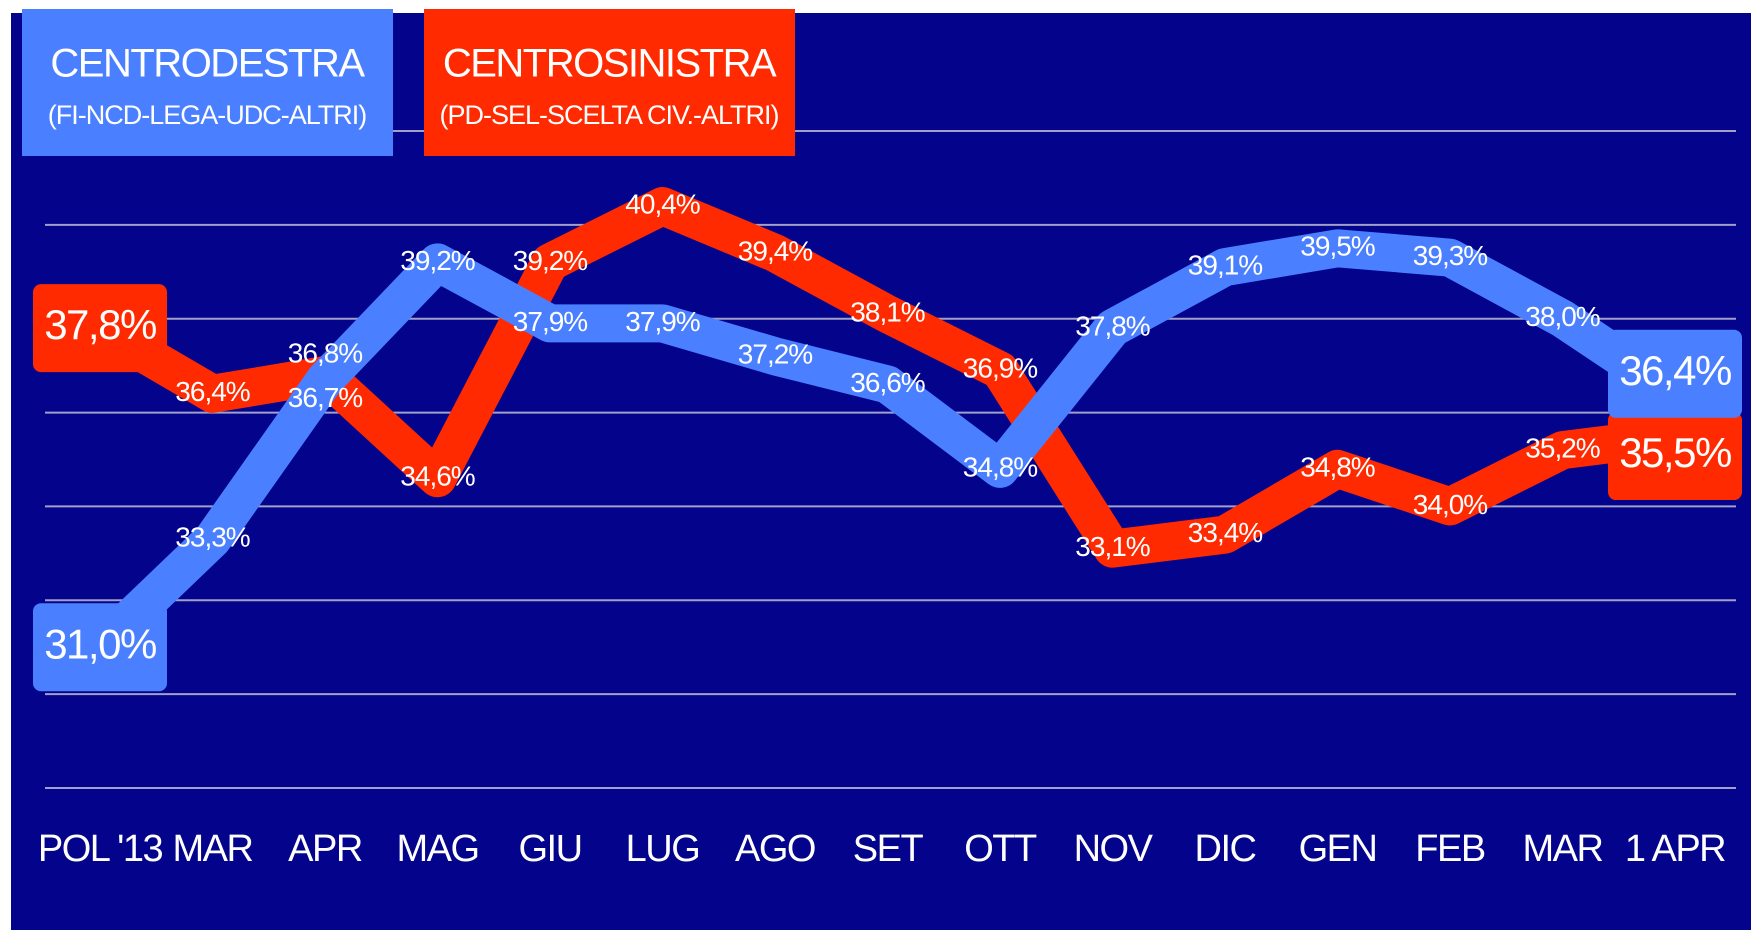 The height and width of the screenshot is (930, 1751). What do you see at coordinates (1562, 316) in the screenshot?
I see `data-label: 38,0%` at bounding box center [1562, 316].